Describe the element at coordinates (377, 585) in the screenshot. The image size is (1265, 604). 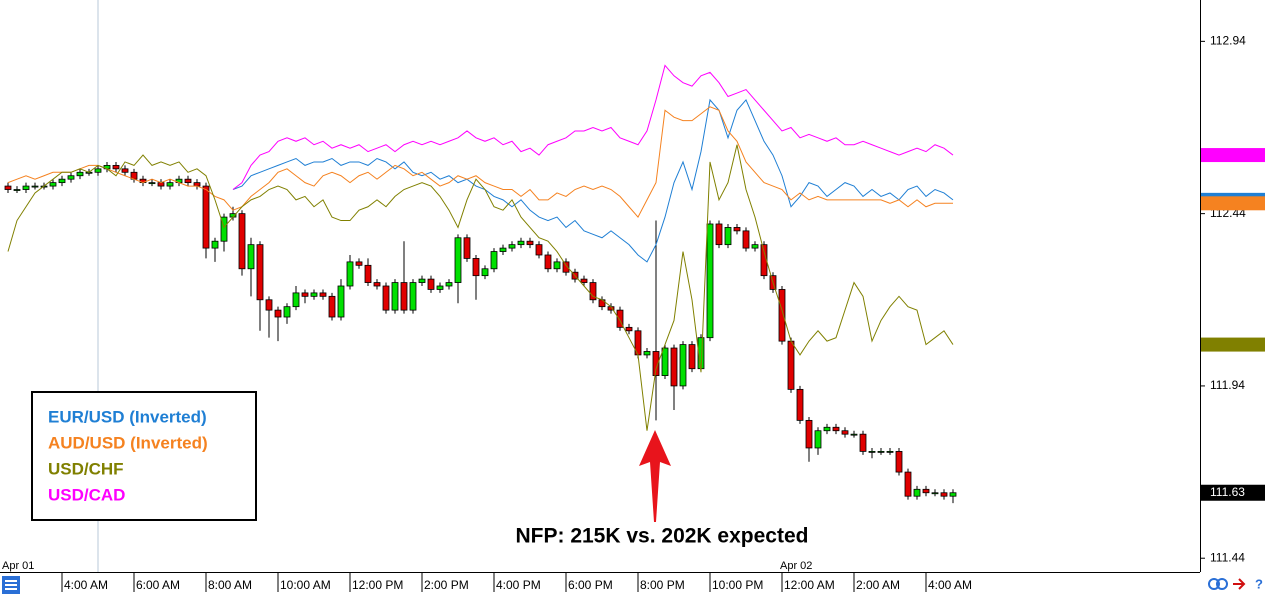
I see `x-tick-label: 12:00 PM` at that location.